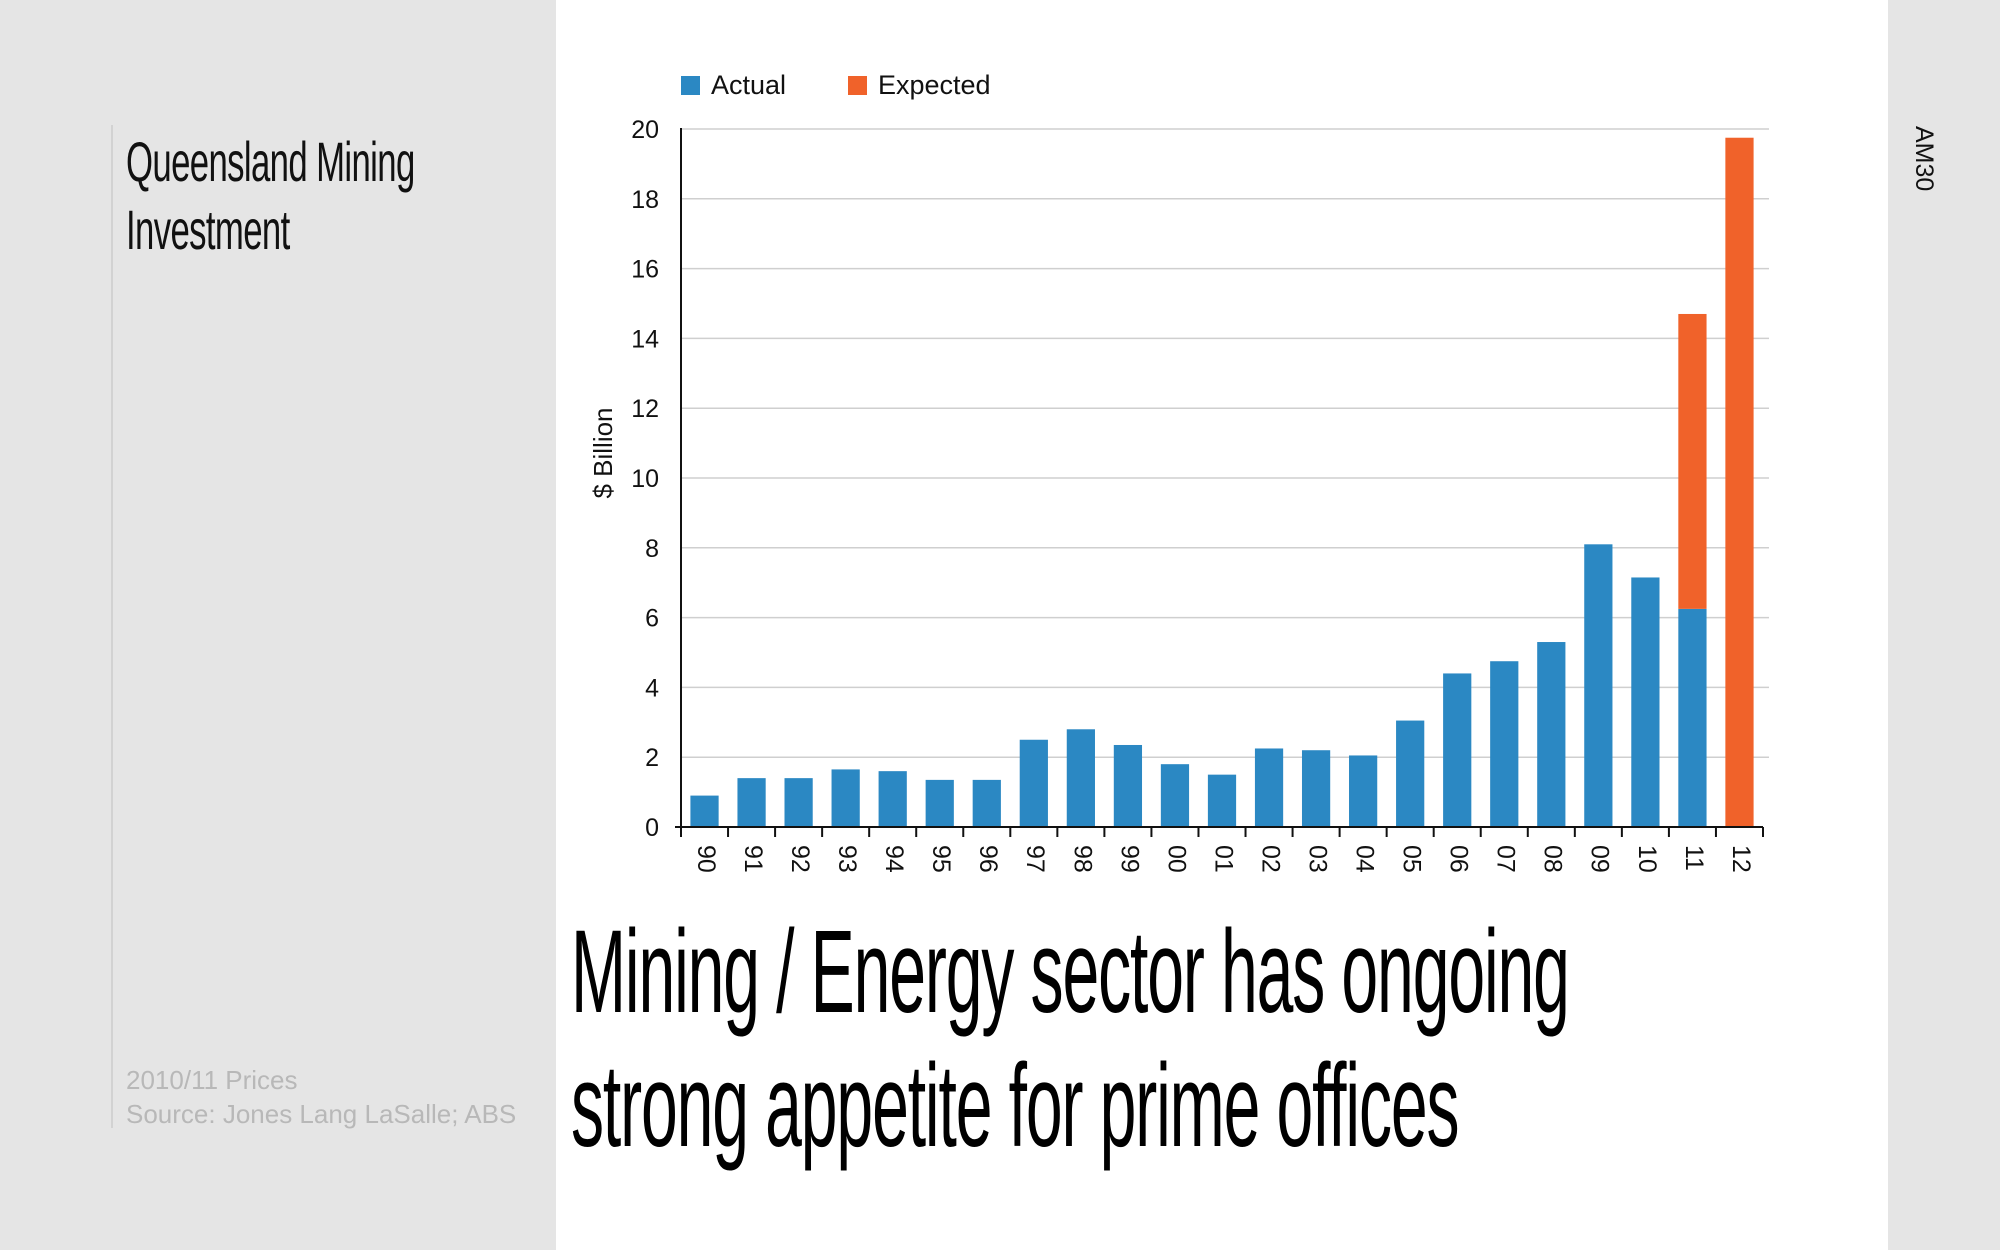 The image size is (2000, 1250). What do you see at coordinates (1015, 1106) in the screenshot?
I see `headline-line-2: strong appetite for prime offices` at bounding box center [1015, 1106].